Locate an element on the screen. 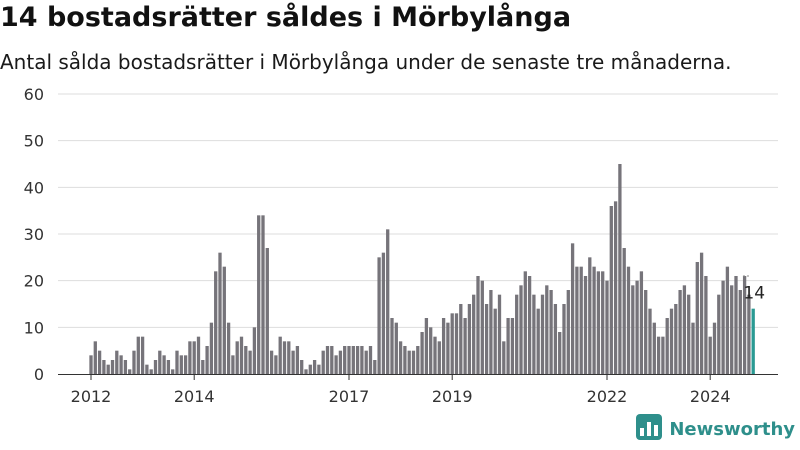 The image size is (800, 450). bar-chart-logo-icon is located at coordinates (649, 429).